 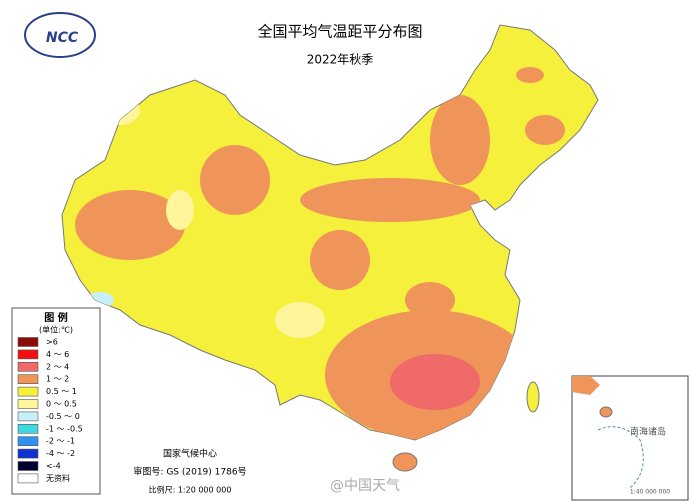 I want to click on watermark: @中国天气, so click(x=365, y=486).